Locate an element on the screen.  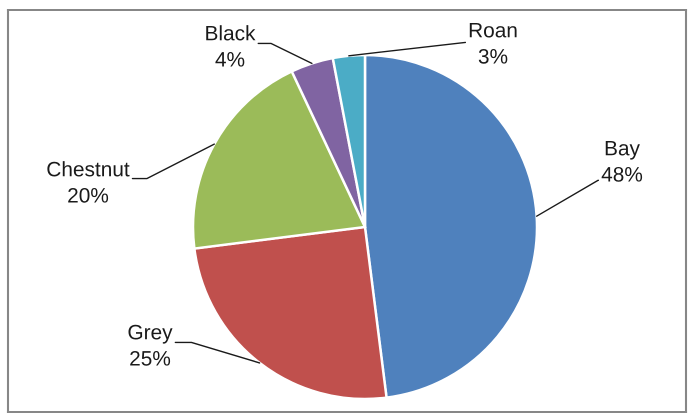
slice-label: Black is located at coordinates (231, 32).